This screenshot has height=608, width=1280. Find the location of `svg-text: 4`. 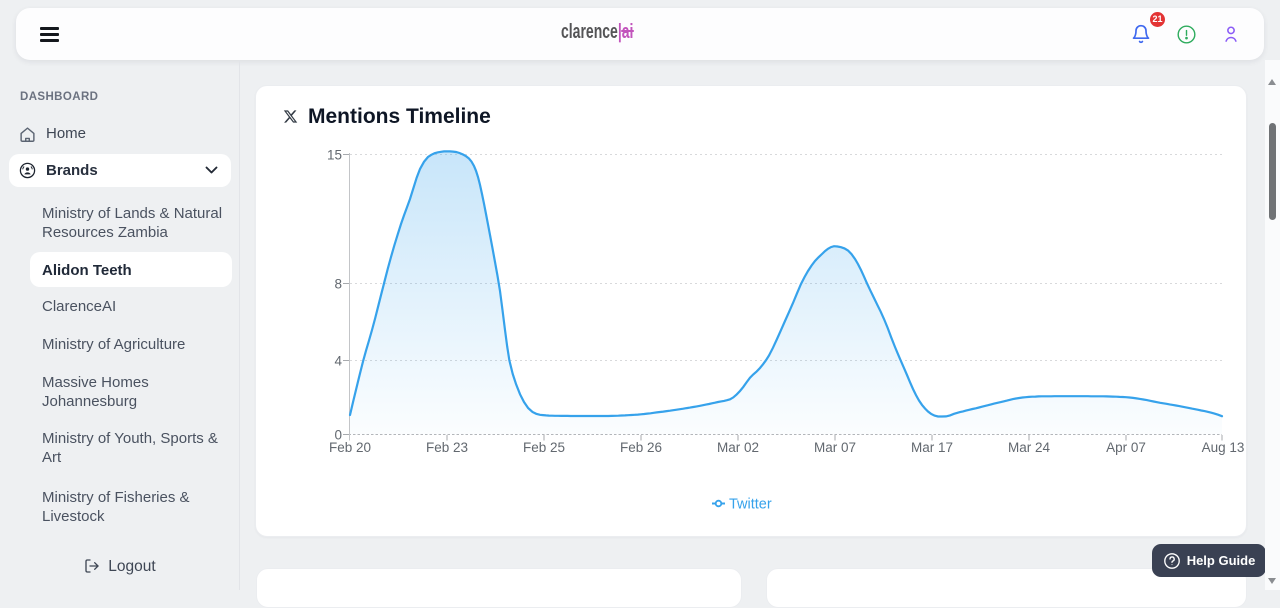

svg-text: 4 is located at coordinates (338, 361).